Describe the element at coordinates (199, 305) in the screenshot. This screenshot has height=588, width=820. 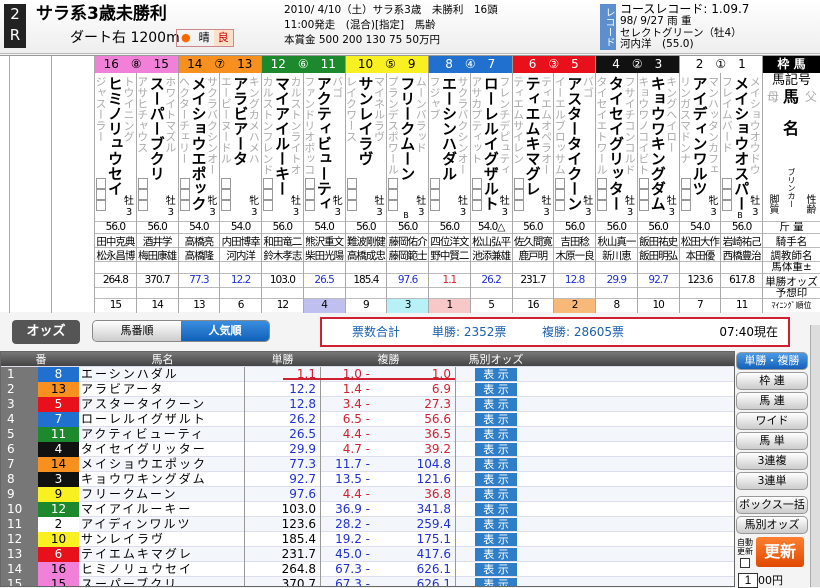
I see `mining-rank: 13` at that location.